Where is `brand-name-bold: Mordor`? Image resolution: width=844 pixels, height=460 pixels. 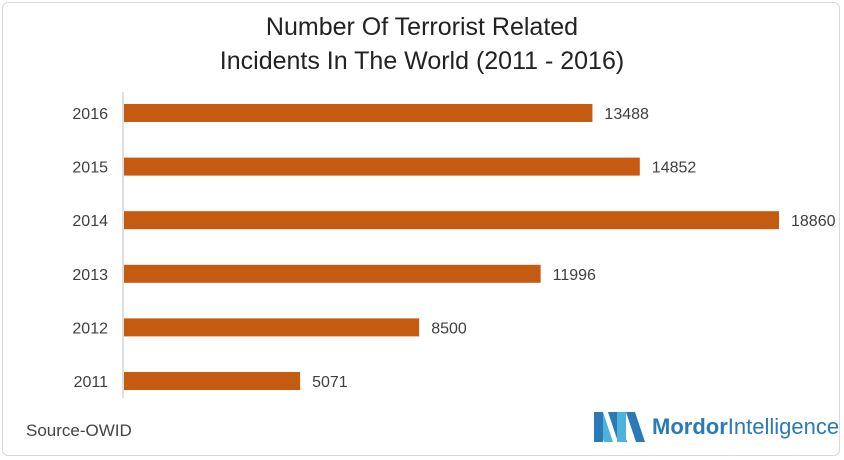 brand-name-bold: Mordor is located at coordinates (690, 426).